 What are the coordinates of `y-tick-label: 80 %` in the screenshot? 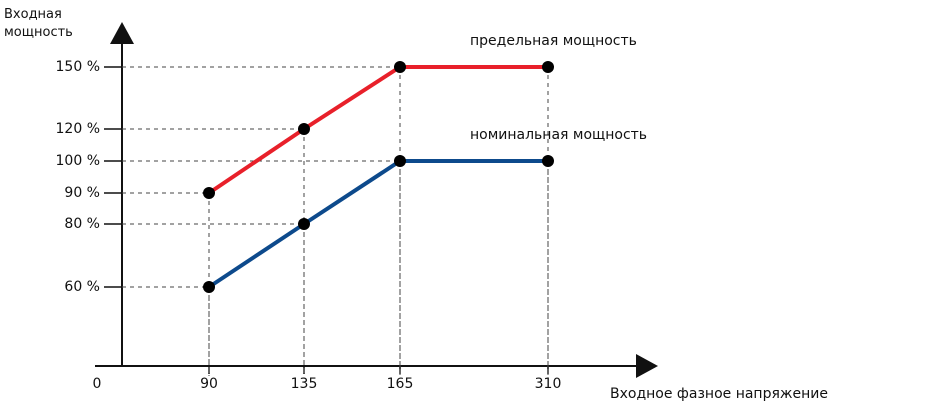 It's located at (82, 224).